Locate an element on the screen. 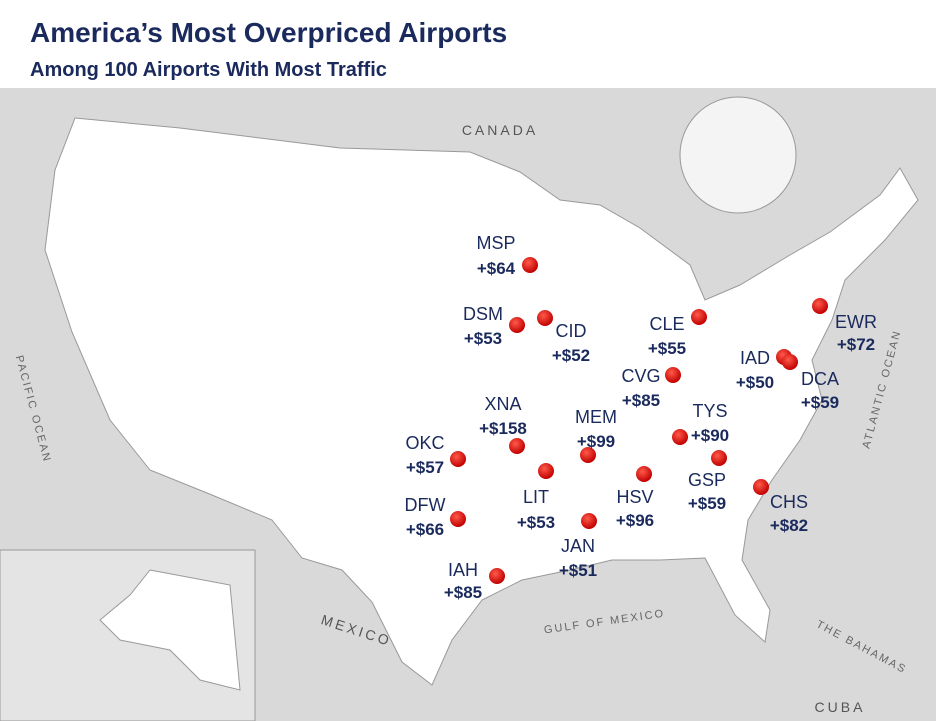  header-band is located at coordinates (468, 44).